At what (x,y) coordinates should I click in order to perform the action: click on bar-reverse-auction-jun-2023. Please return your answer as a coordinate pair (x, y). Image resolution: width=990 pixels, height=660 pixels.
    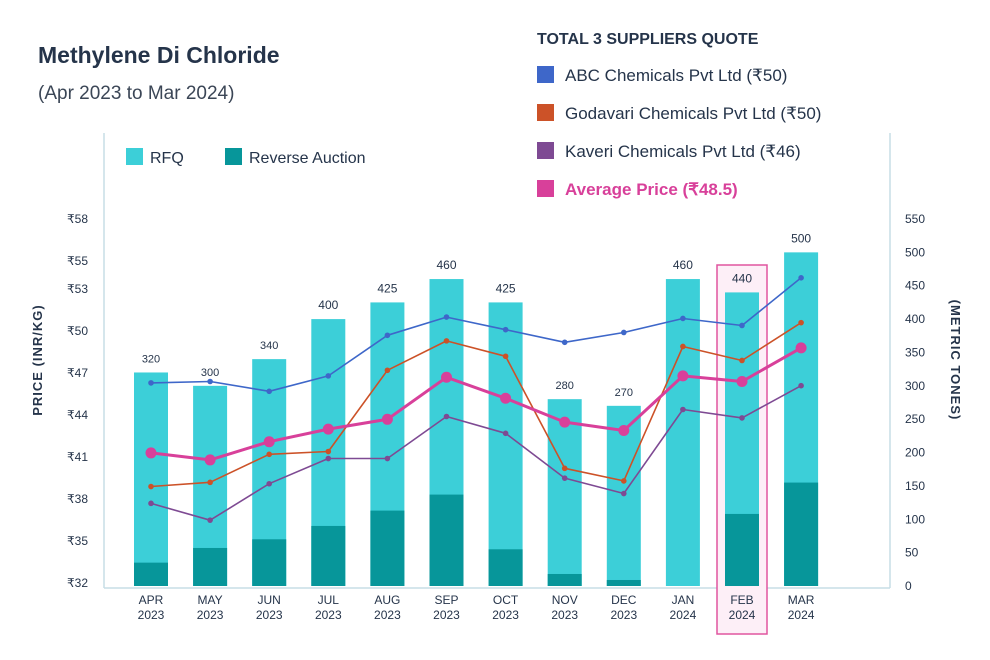
    Looking at the image, I should click on (269, 562).